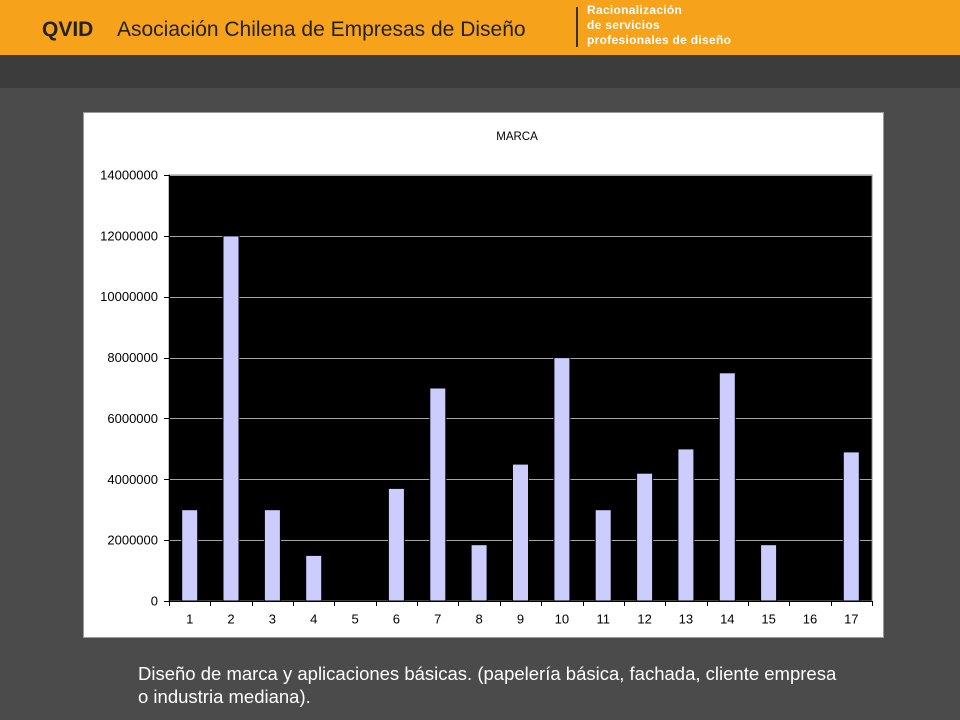 The height and width of the screenshot is (720, 960). What do you see at coordinates (313, 619) in the screenshot?
I see `x-tick-label: 4` at bounding box center [313, 619].